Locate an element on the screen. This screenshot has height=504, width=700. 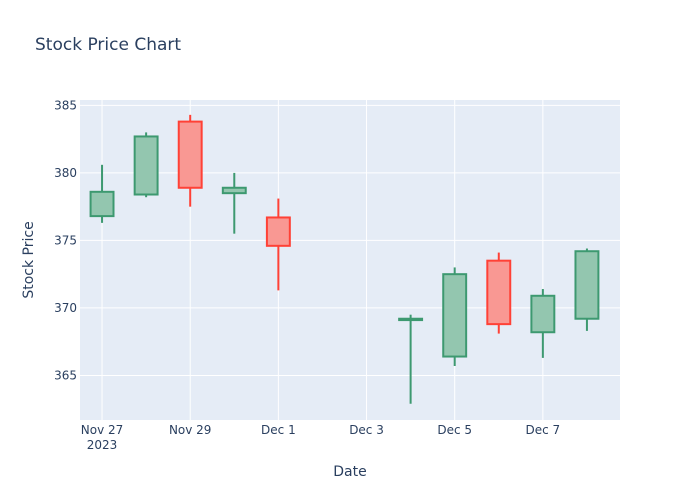
x-tick-label: Dec 3 is located at coordinates (366, 430).